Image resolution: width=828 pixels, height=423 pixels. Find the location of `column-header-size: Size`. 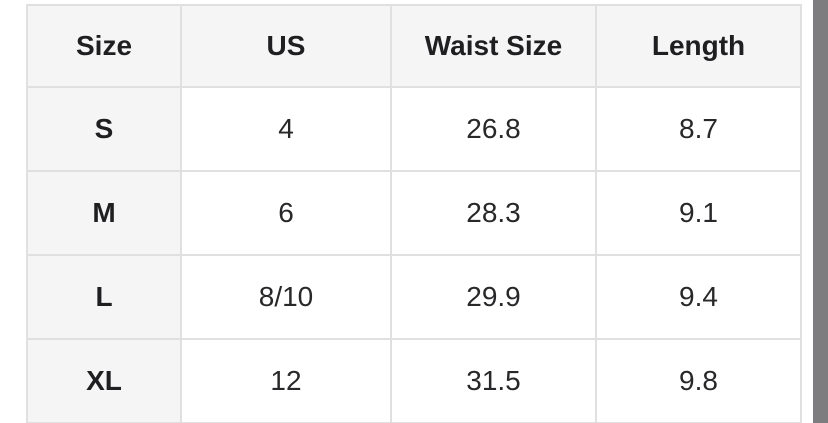

column-header-size: Size is located at coordinates (104, 46).